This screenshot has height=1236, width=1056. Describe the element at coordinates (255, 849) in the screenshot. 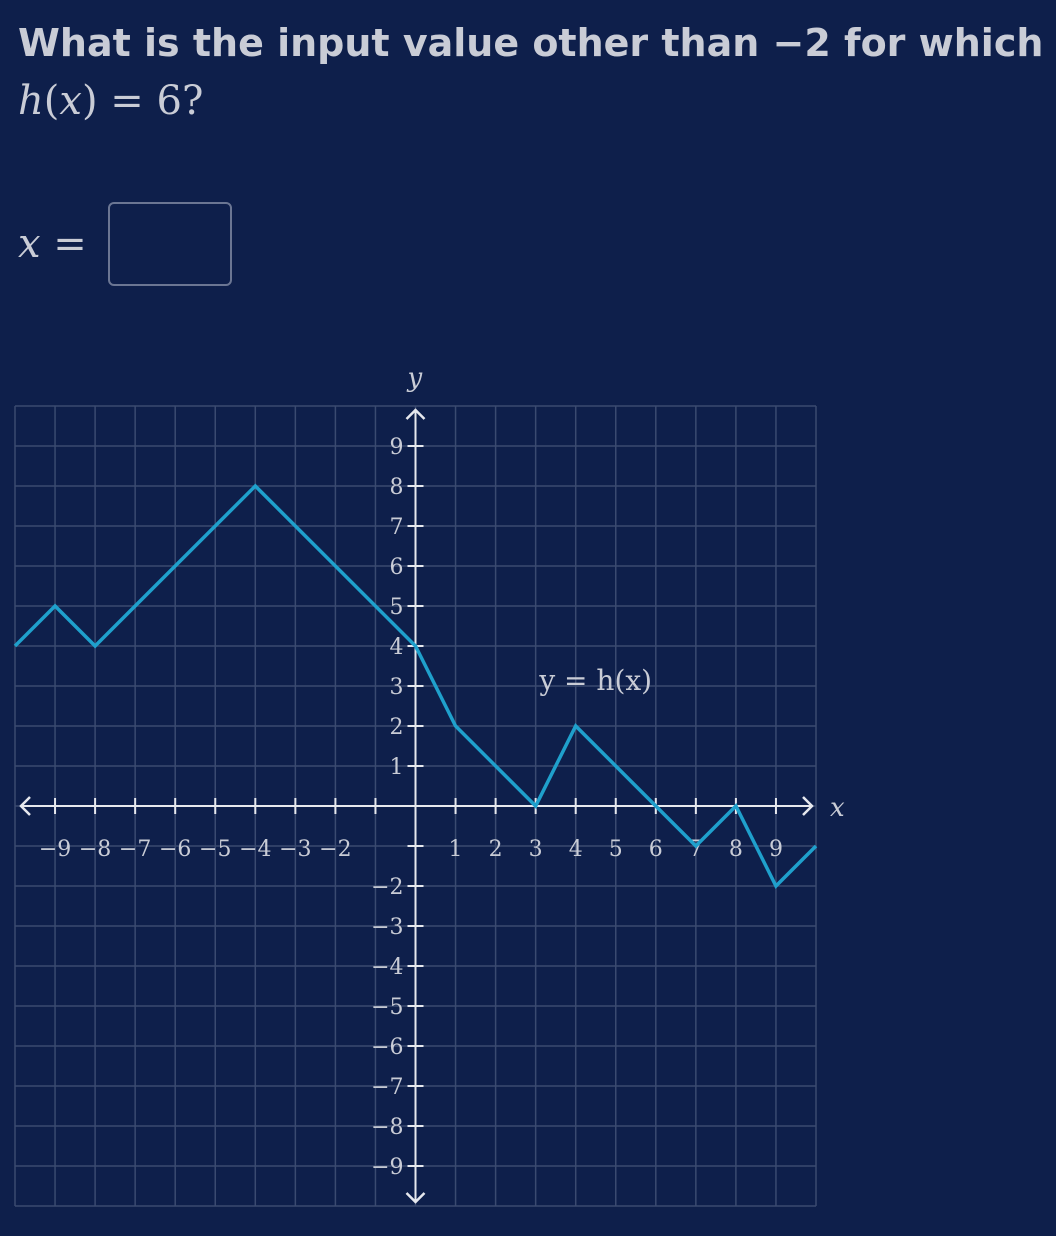

I see `x-tick-label: −4` at that location.